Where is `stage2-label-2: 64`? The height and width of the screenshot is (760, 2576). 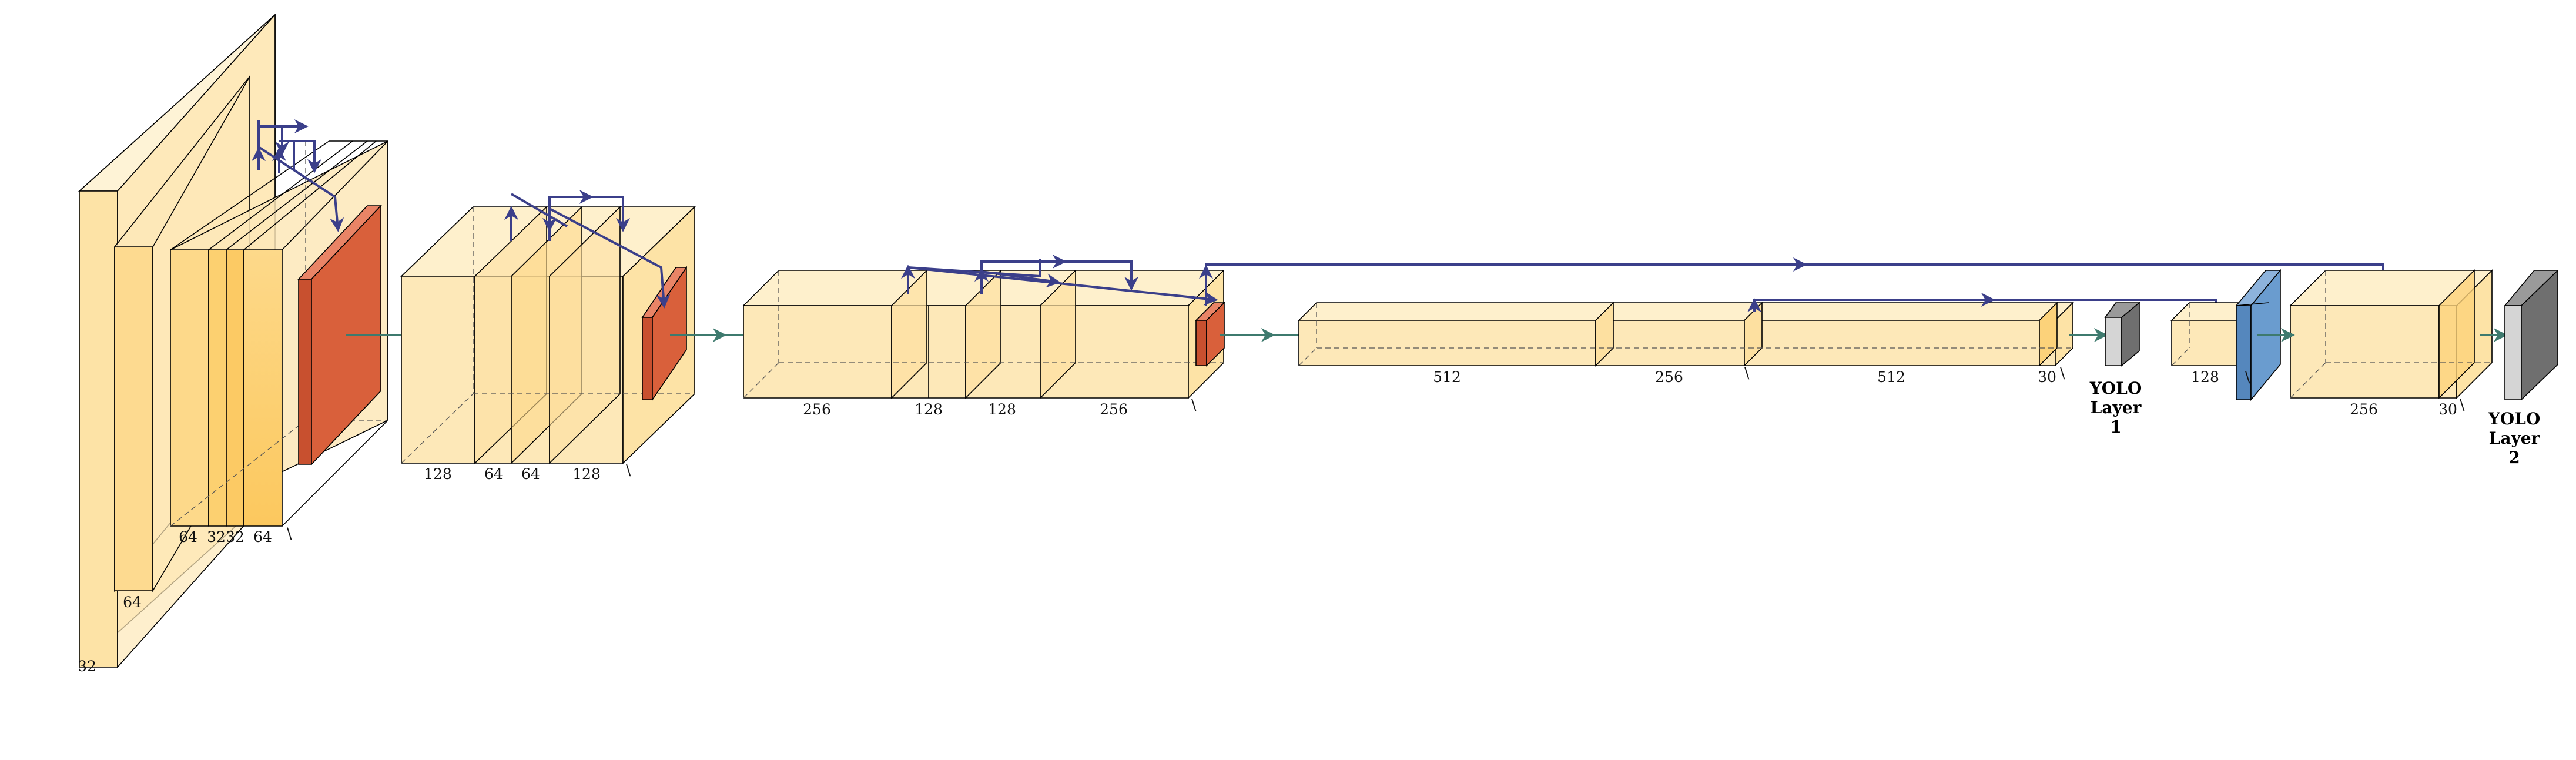
stage2-label-2: 64 is located at coordinates (530, 475).